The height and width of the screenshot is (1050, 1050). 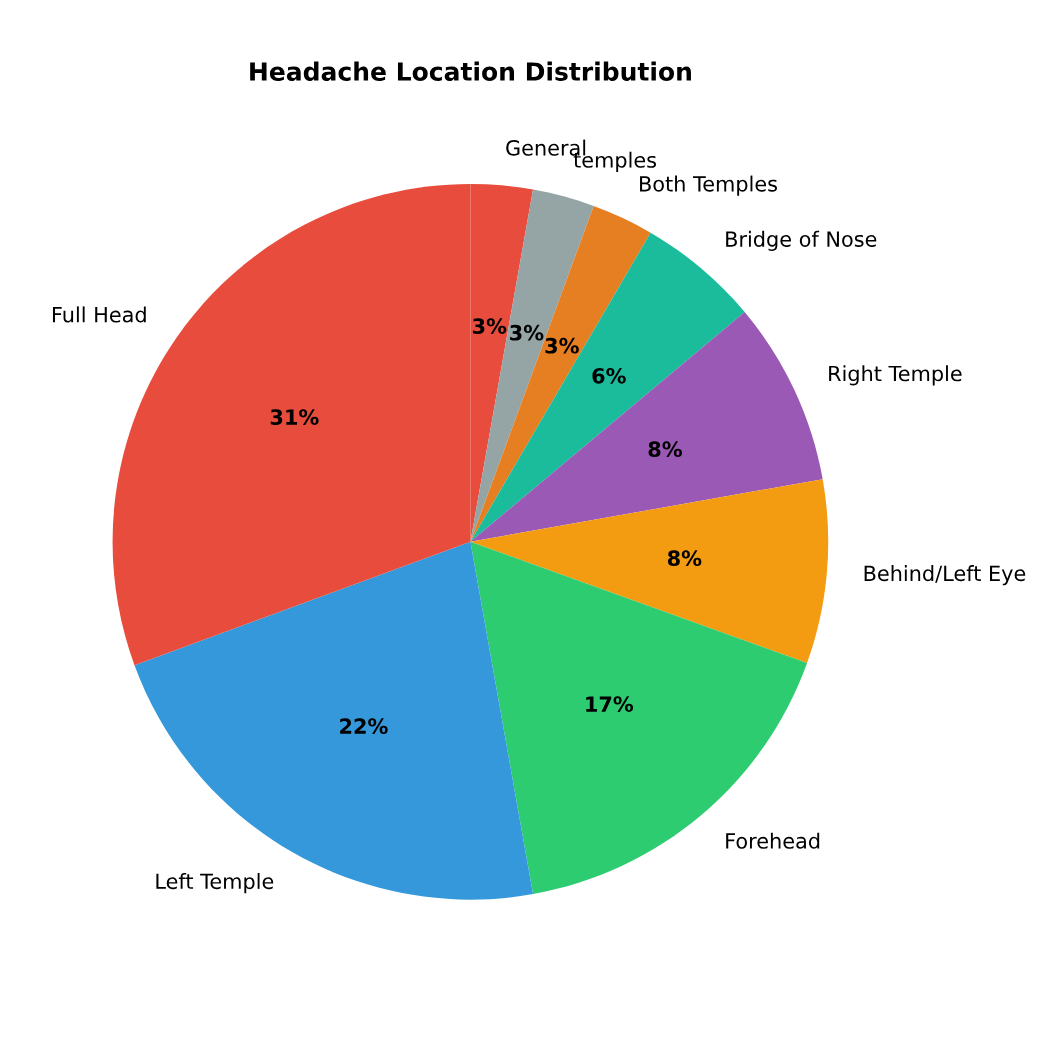 What do you see at coordinates (801, 240) in the screenshot?
I see `slice-label: Bridge of Nose` at bounding box center [801, 240].